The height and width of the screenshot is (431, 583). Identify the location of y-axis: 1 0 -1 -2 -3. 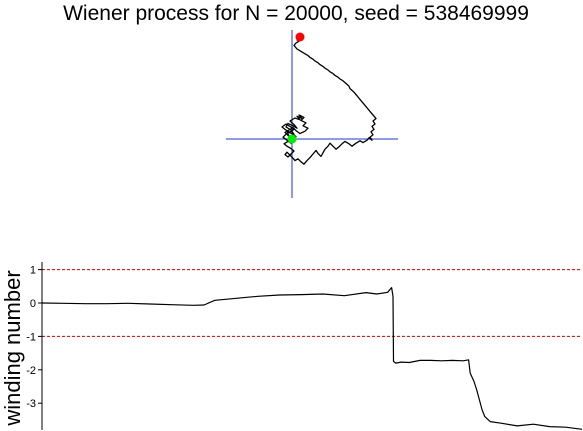
(34, 346).